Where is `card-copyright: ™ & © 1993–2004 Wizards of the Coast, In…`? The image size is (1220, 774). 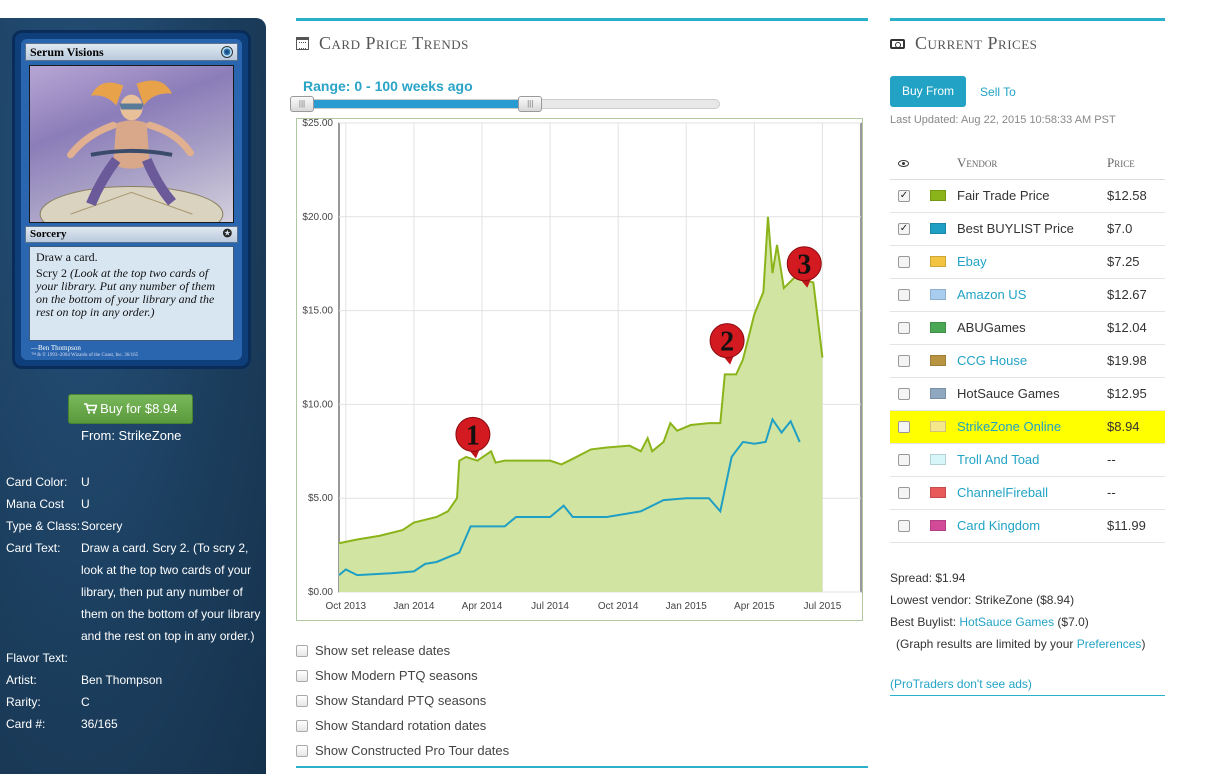
card-copyright: ™ & © 1993–2004 Wizards of the Coast, In… is located at coordinates (85, 355).